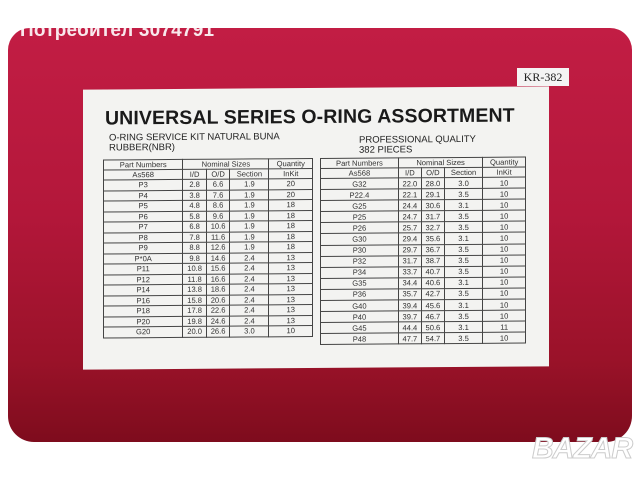  Describe the element at coordinates (433, 294) in the screenshot. I see `table-cell: 42.7` at that location.